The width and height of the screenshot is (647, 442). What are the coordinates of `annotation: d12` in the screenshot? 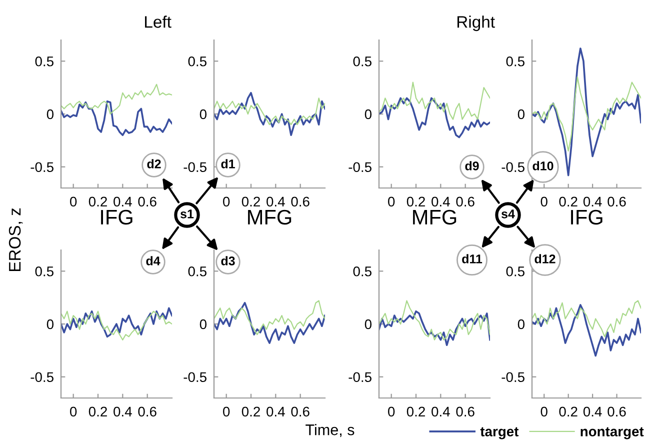 It's located at (545, 259).